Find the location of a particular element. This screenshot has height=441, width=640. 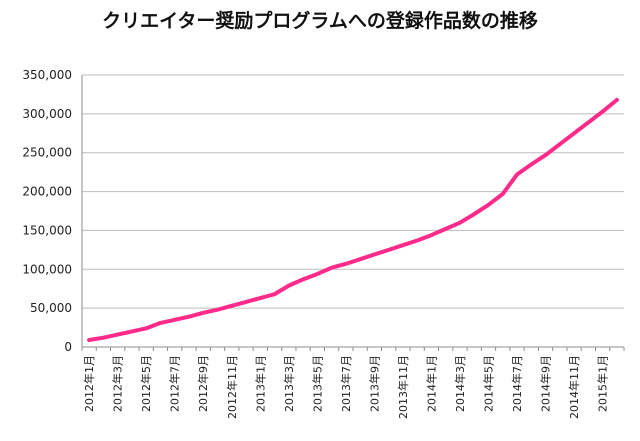

x-tick-label: 2012年7月 is located at coordinates (175, 383).